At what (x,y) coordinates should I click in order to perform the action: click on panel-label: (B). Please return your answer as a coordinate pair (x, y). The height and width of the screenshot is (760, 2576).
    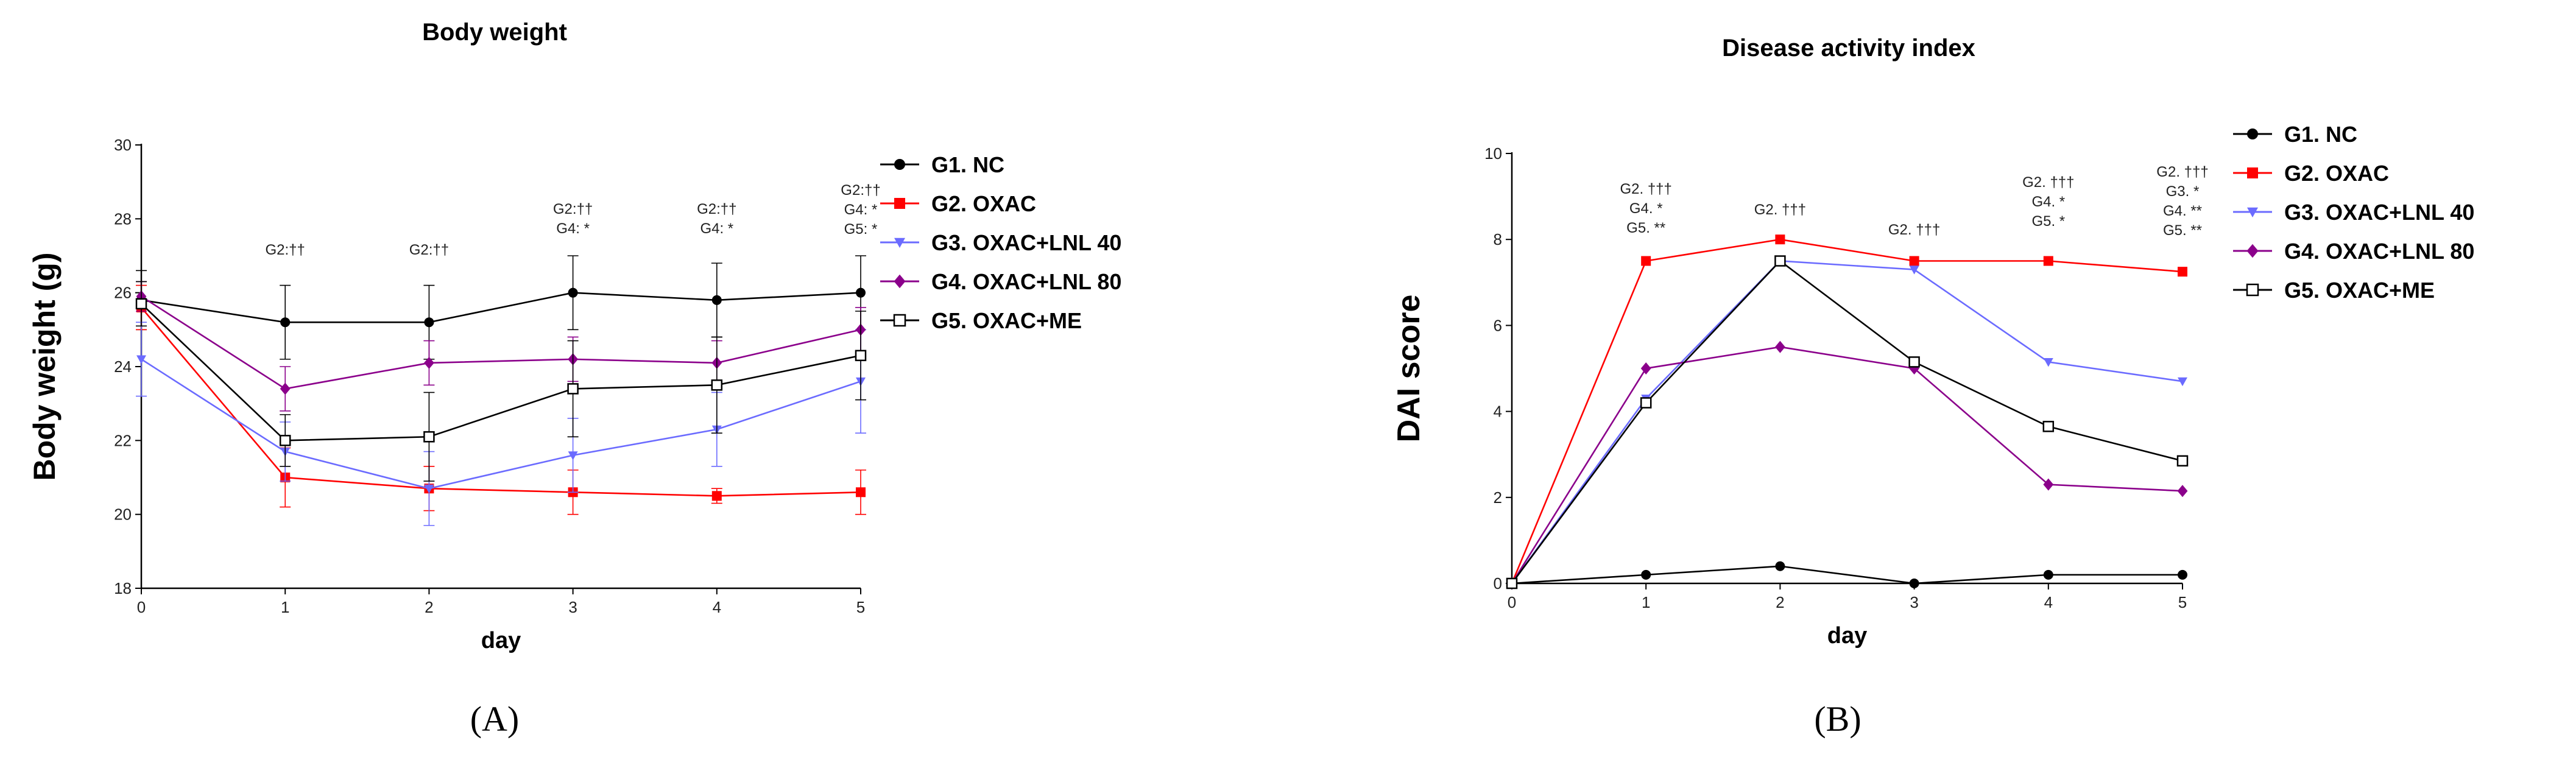
    Looking at the image, I should click on (1837, 719).